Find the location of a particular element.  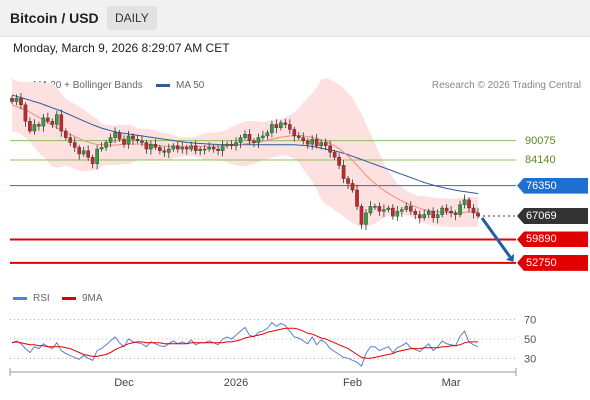

rsi-tick-label: 30 is located at coordinates (530, 359).